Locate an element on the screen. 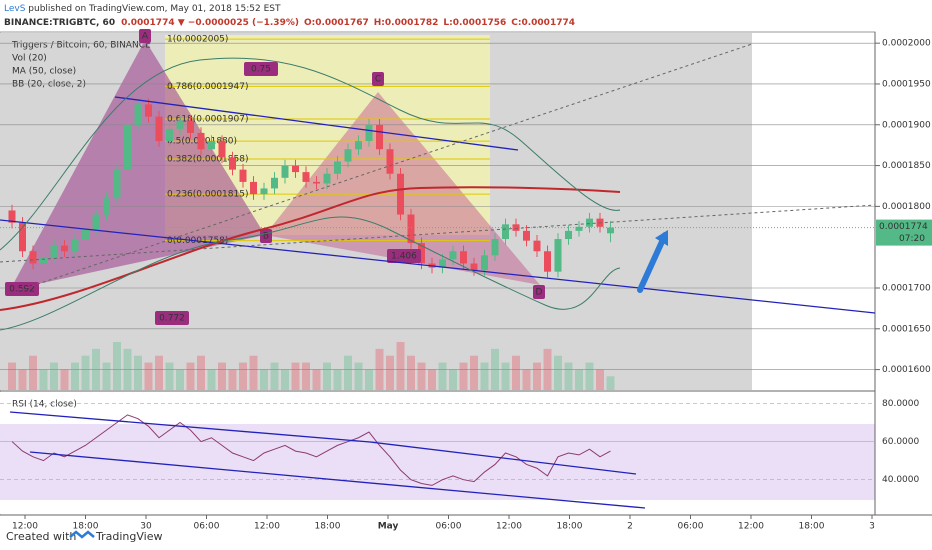 The height and width of the screenshot is (550, 932). rsi-line is located at coordinates (311, 450).